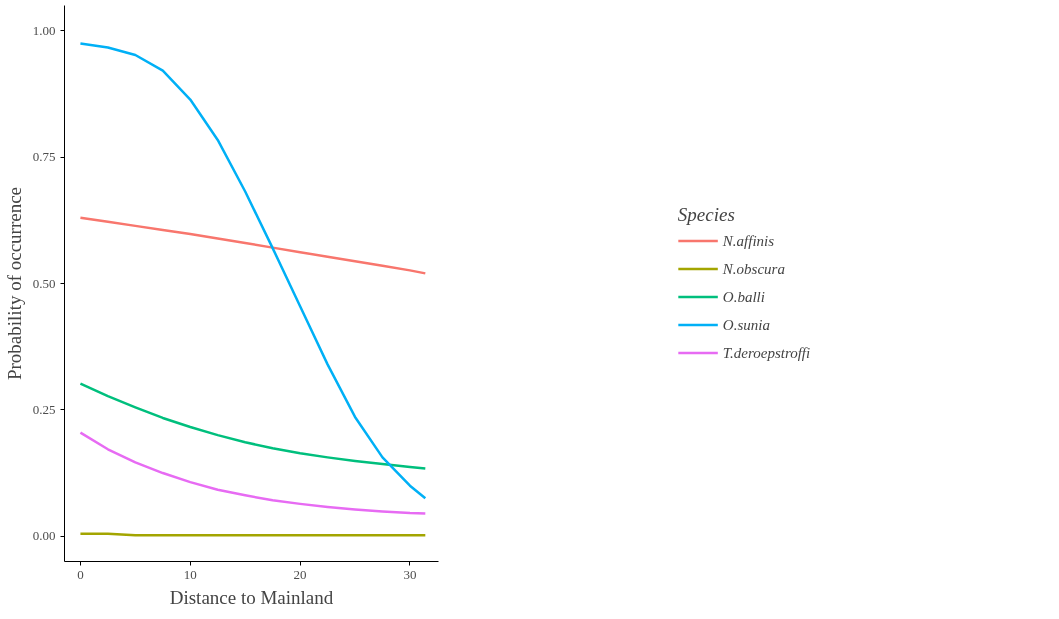 This screenshot has height=619, width=1059. I want to click on y-axis-title: Probability of occurrence, so click(14, 283).